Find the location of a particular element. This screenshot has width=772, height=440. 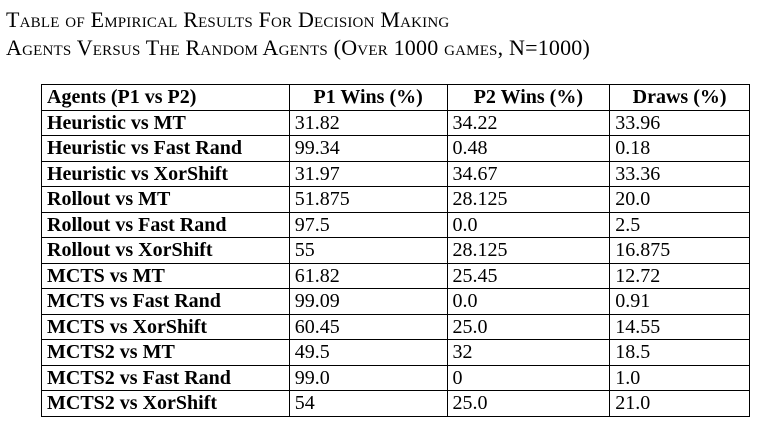

cell-agents: MCTS2 vs MT is located at coordinates (165, 352).